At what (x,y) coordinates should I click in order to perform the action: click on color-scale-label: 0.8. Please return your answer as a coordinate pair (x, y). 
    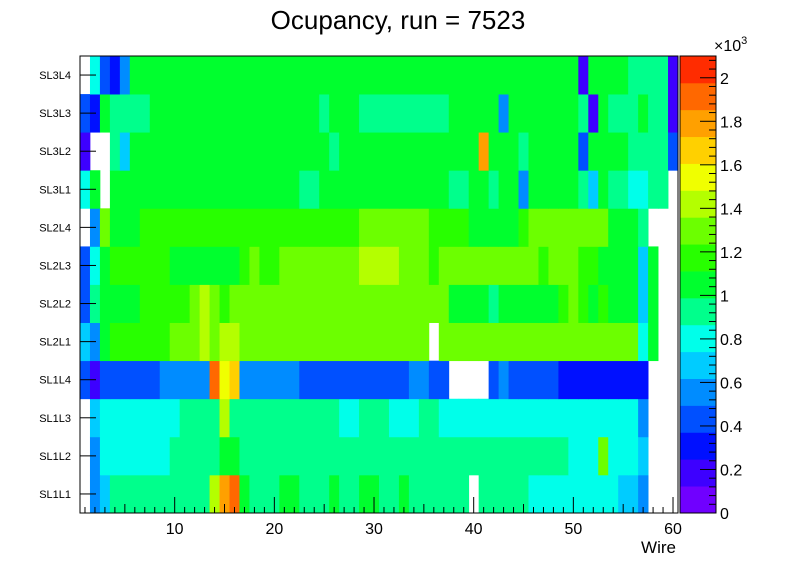
    Looking at the image, I should click on (731, 340).